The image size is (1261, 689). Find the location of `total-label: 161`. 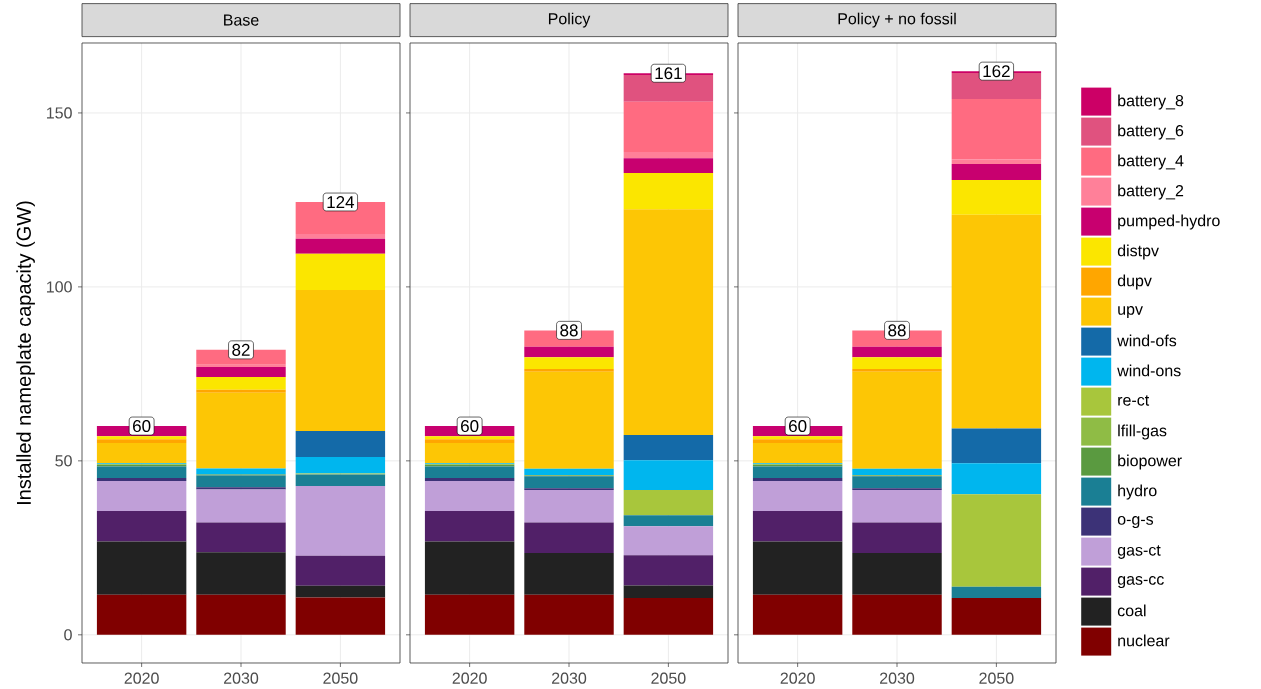

total-label: 161 is located at coordinates (668, 73).